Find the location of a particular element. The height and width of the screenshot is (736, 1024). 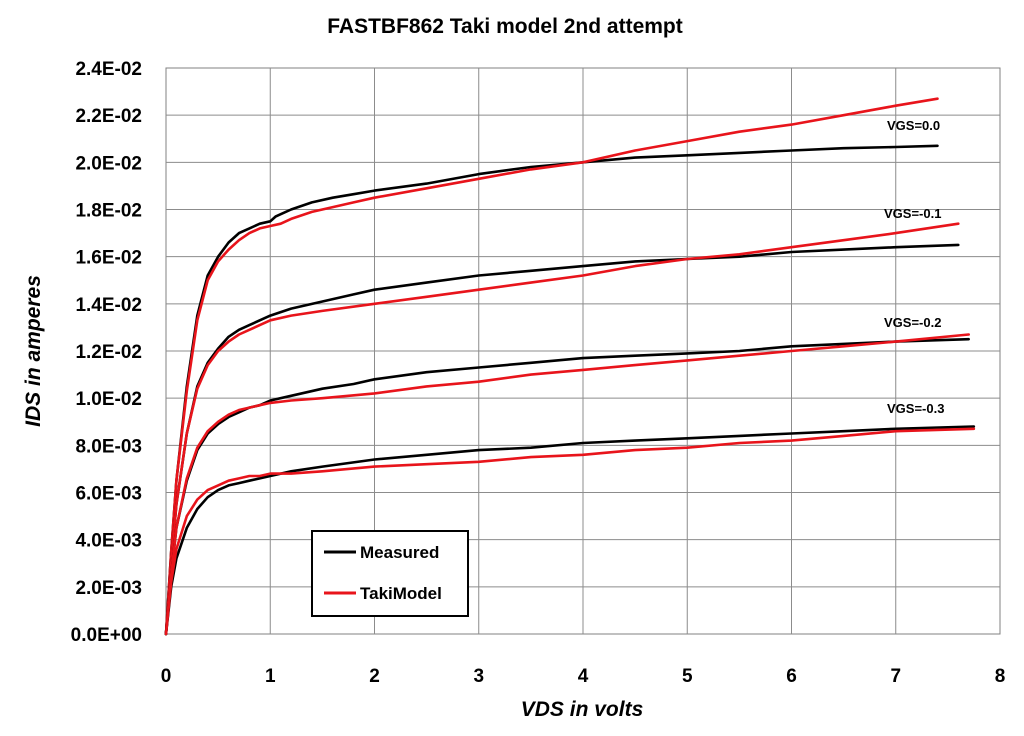

x-axis-ticks: 0 1 2 3 4 5 6 7 8 is located at coordinates (583, 676).